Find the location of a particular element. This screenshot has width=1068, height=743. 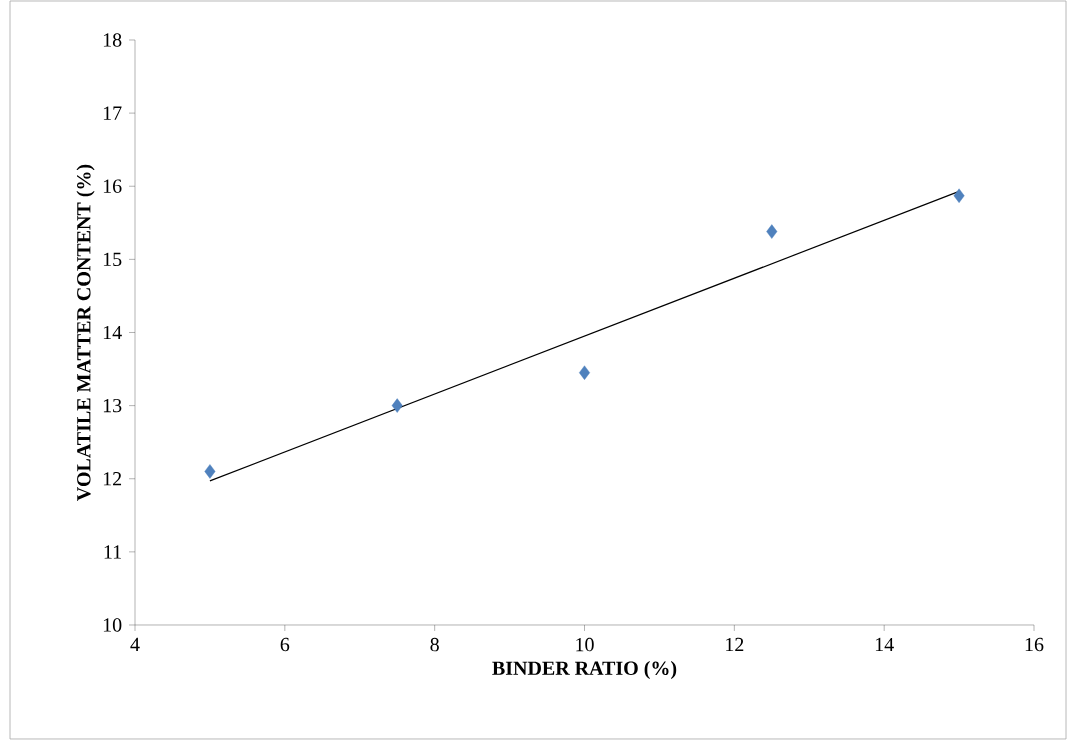

x-tick-label: 10 is located at coordinates (585, 644).